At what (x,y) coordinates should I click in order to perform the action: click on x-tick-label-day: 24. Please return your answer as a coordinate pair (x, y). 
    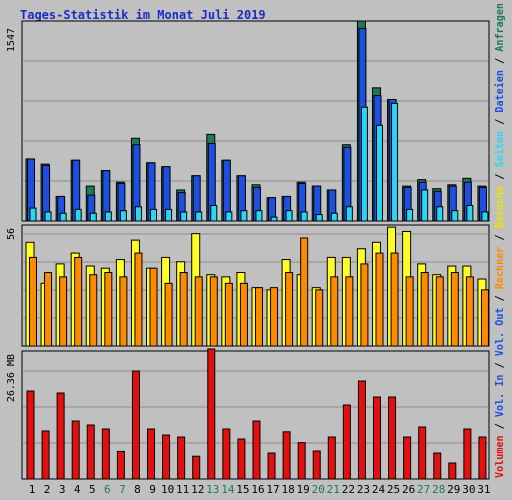
    Looking at the image, I should click on (379, 489).